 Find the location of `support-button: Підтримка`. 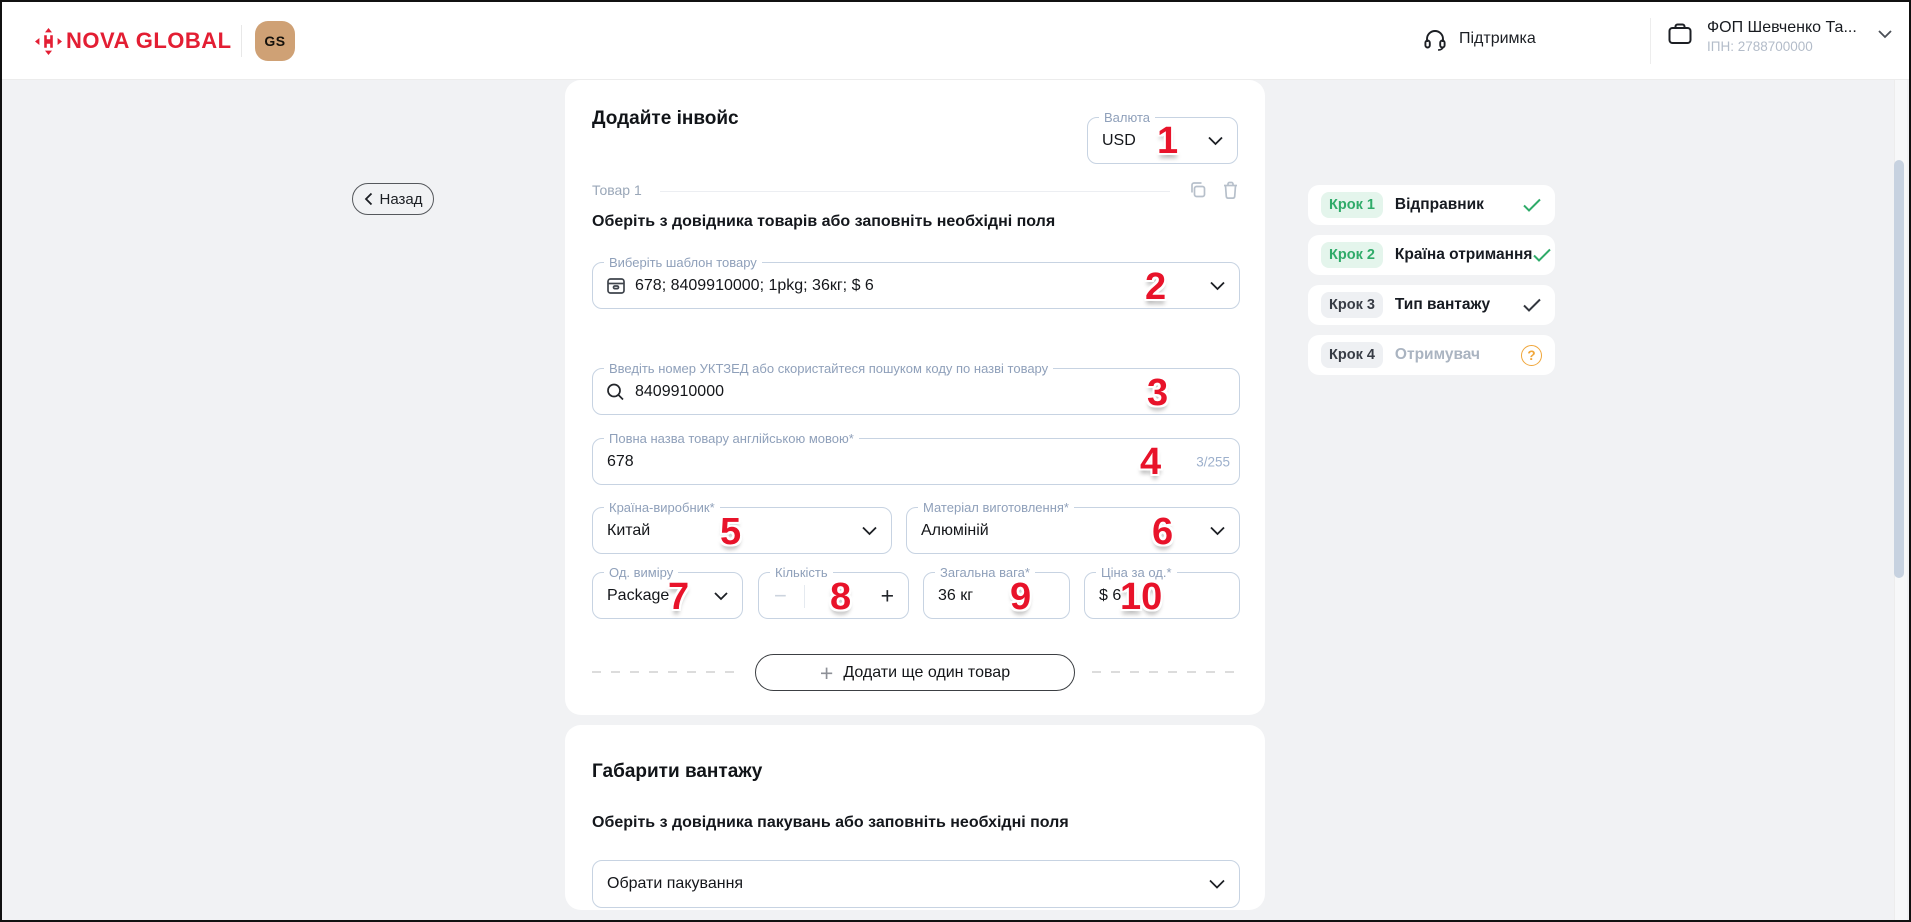

support-button: Підтримка is located at coordinates (1479, 39).